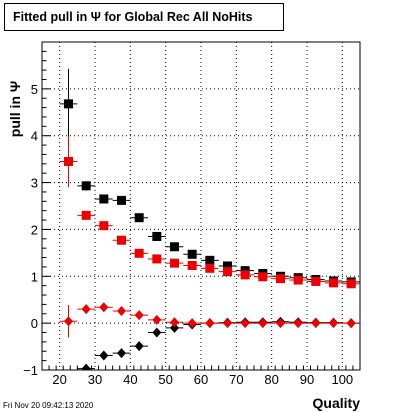 Image resolution: width=400 pixels, height=412 pixels. I want to click on x-tick-label: 20, so click(59, 379).